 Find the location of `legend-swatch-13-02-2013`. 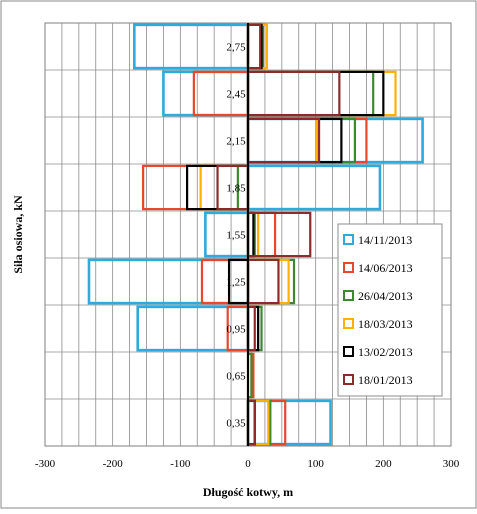

legend-swatch-13-02-2013 is located at coordinates (348, 351).